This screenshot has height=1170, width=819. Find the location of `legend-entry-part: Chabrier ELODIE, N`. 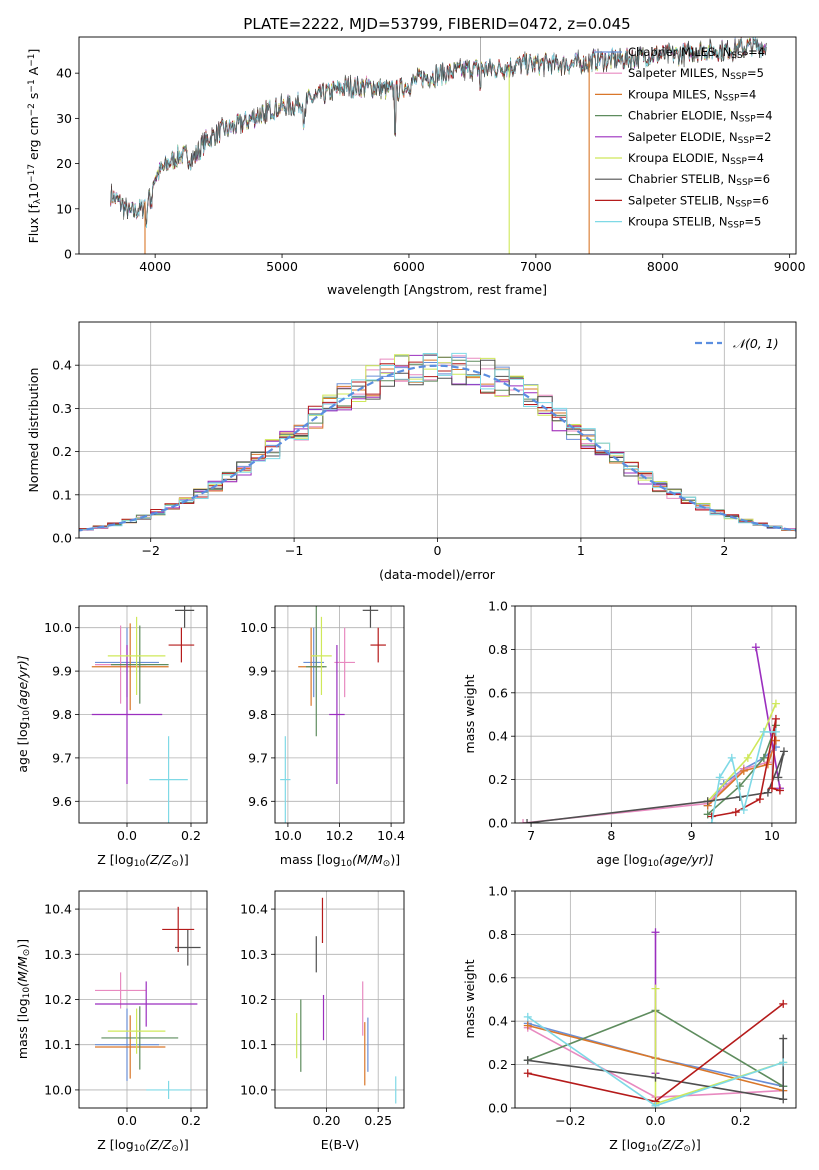

legend-entry-part: Chabrier ELODIE, N is located at coordinates (683, 116).